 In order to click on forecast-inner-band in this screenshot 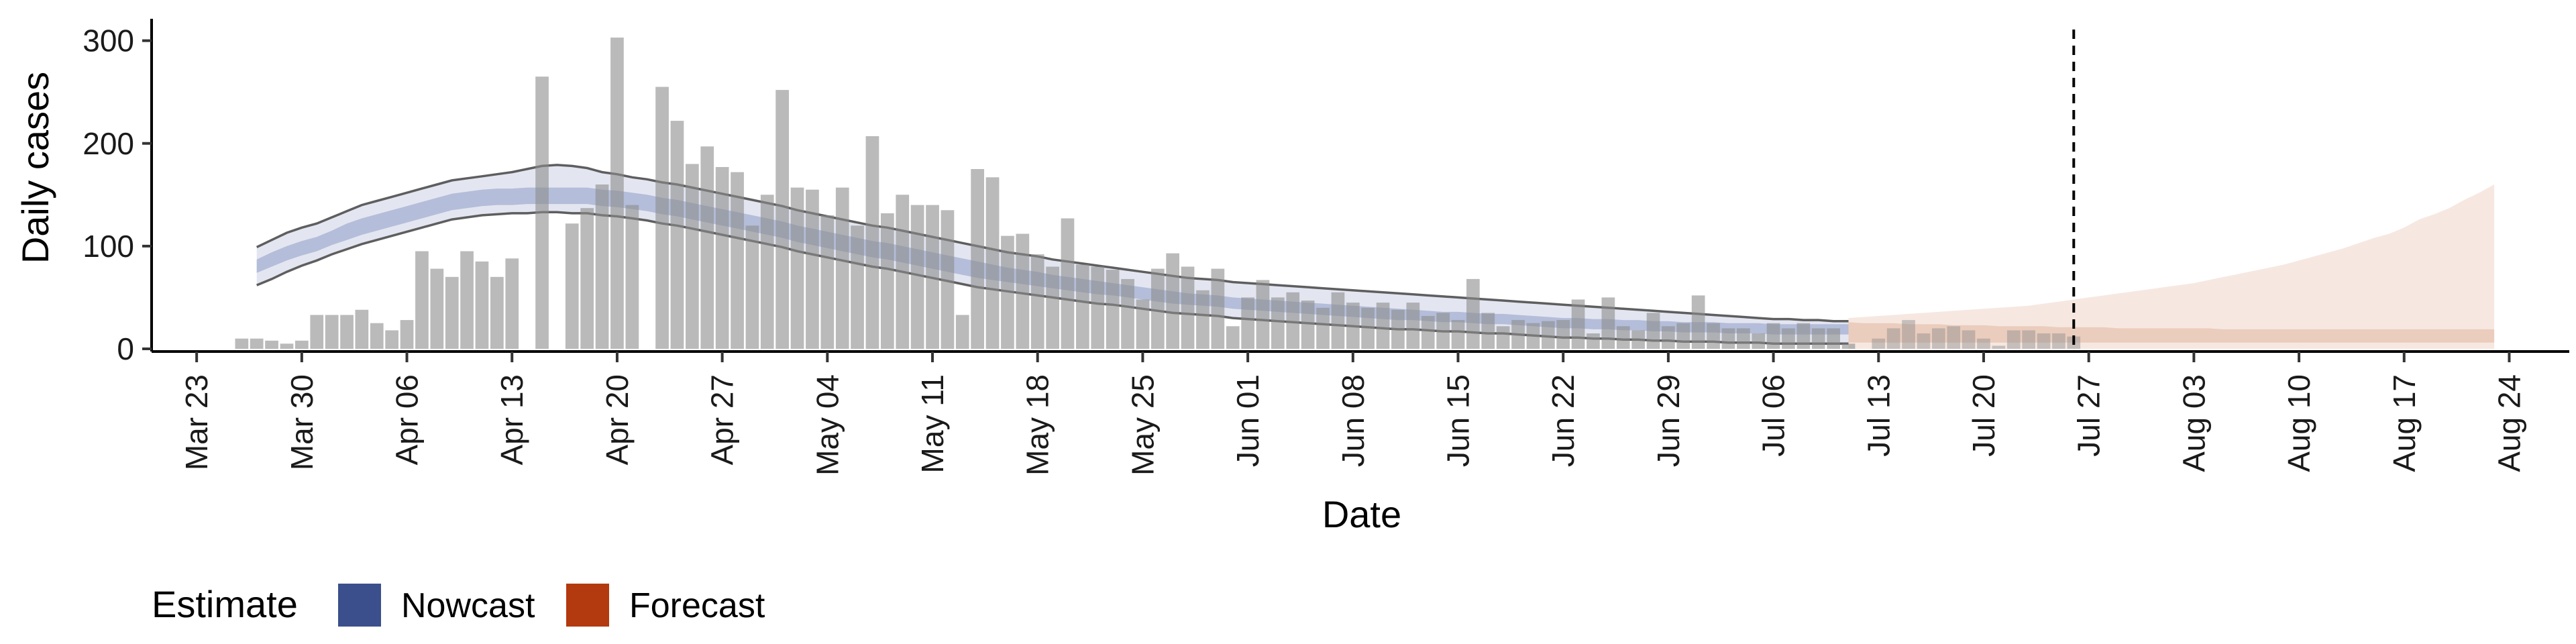, I will do `click(2171, 332)`.